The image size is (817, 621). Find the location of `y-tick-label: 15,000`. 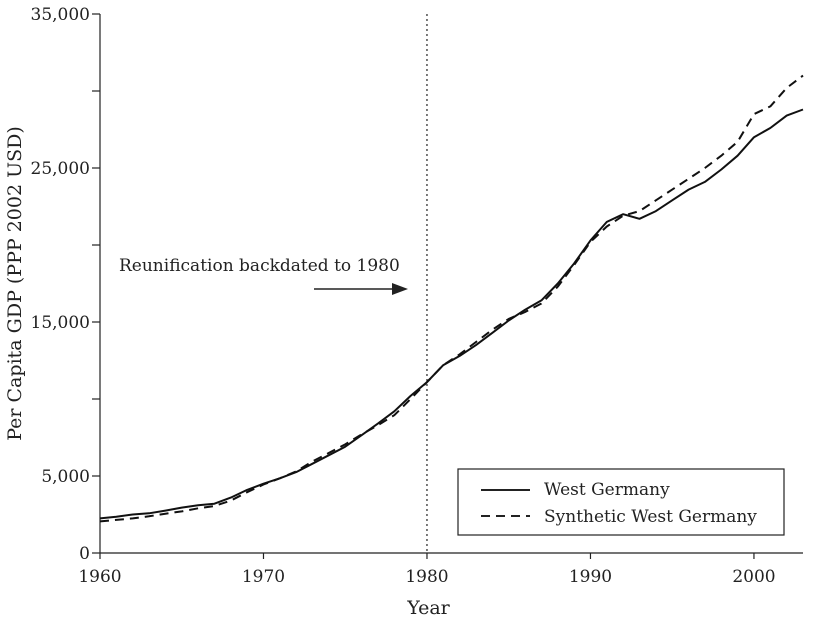

y-tick-label: 15,000 is located at coordinates (60, 323).